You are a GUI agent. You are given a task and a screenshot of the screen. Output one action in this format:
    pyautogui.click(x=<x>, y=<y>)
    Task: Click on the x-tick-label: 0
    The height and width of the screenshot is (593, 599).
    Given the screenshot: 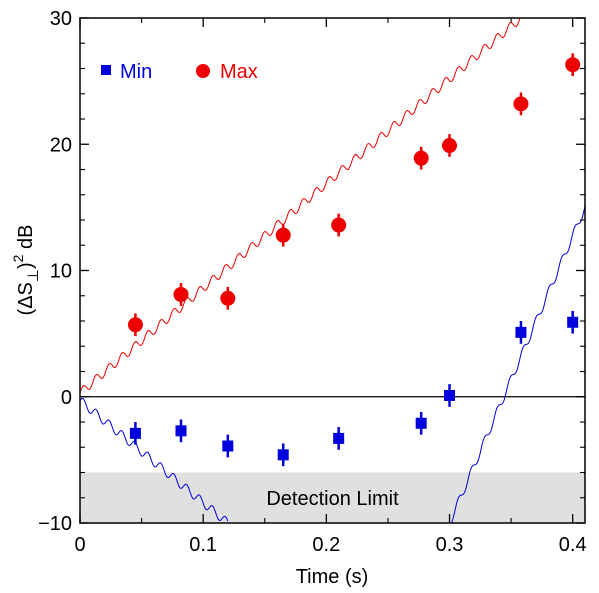 What is the action you would take?
    pyautogui.click(x=79, y=545)
    